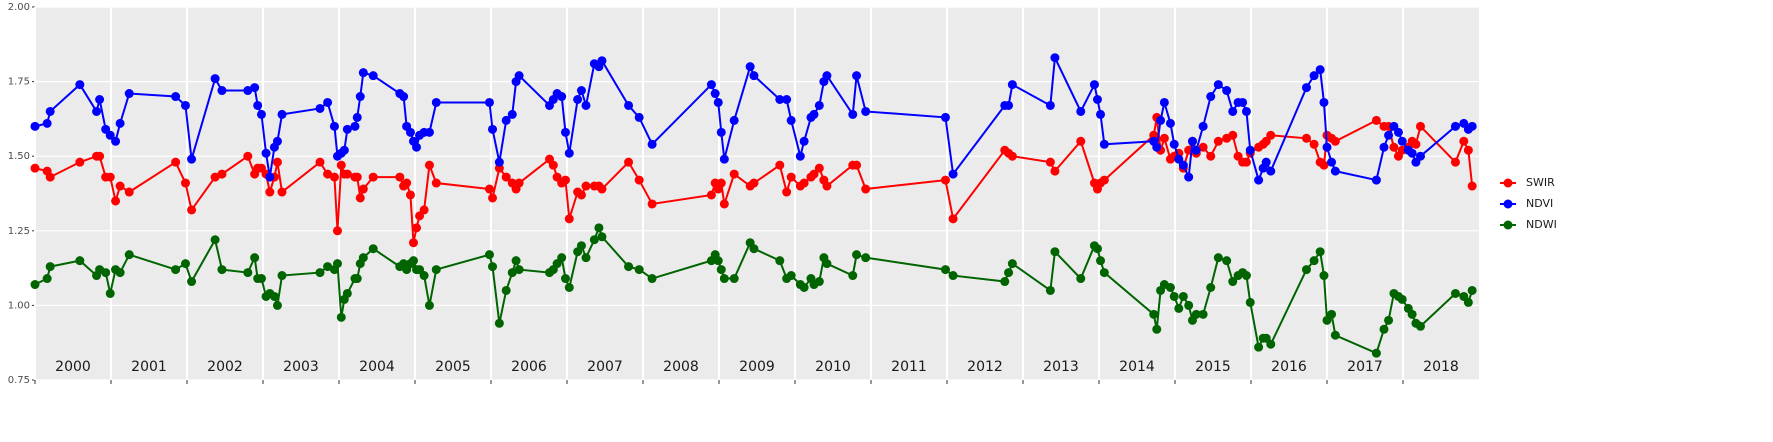 This screenshot has width=1773, height=442. Describe the element at coordinates (19, 305) in the screenshot. I see `y-tick-label: 1.00` at that location.